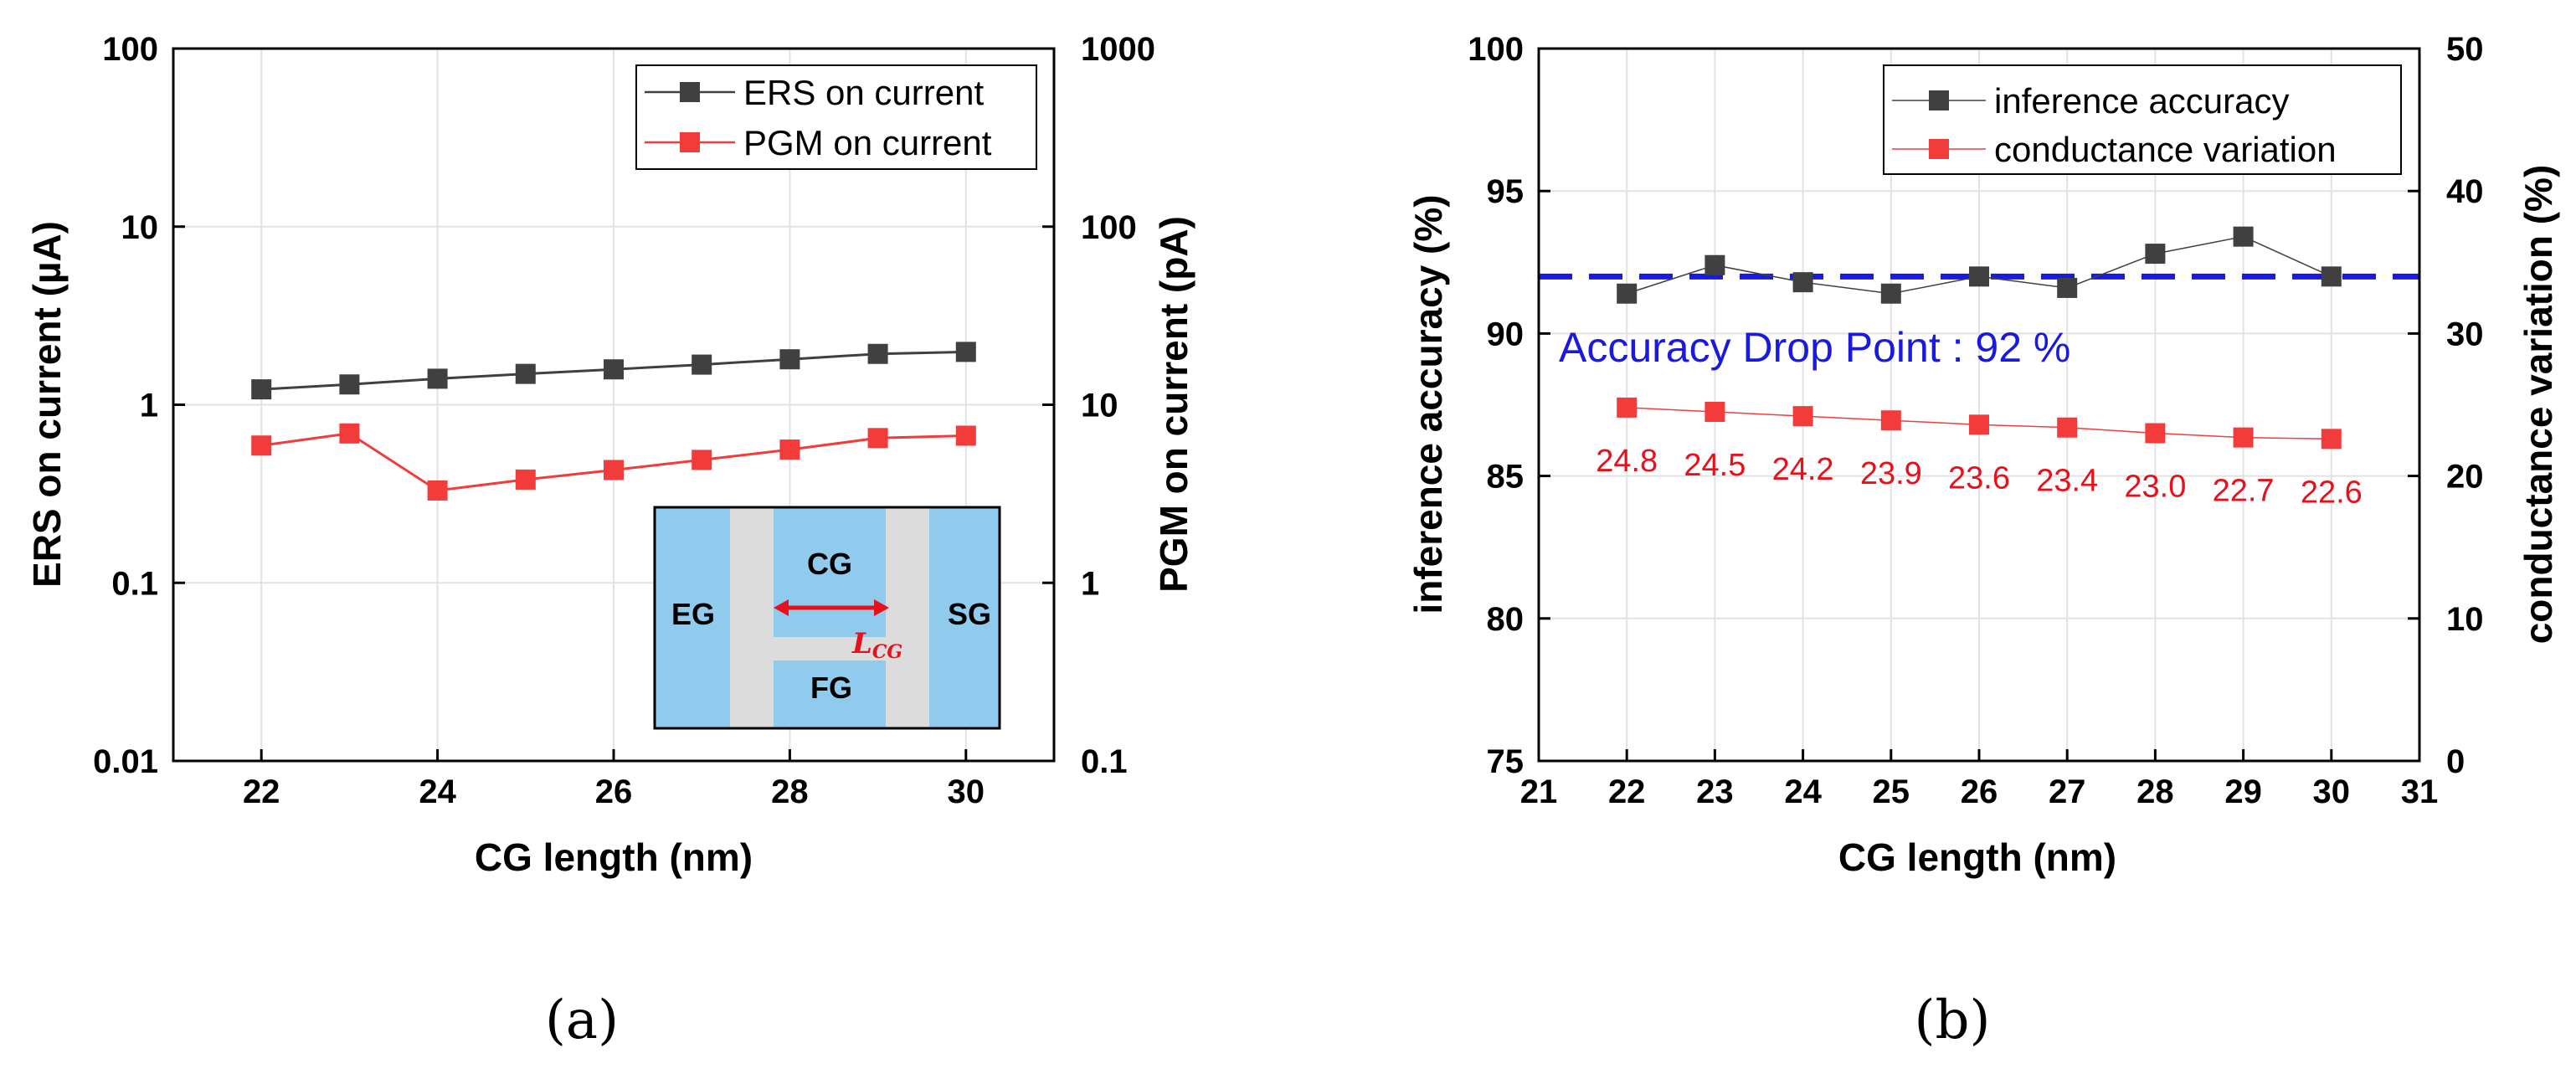 The width and height of the screenshot is (2576, 1074). Describe the element at coordinates (2142, 101) in the screenshot. I see `legend-label-accuracy: inference accuracy` at that location.